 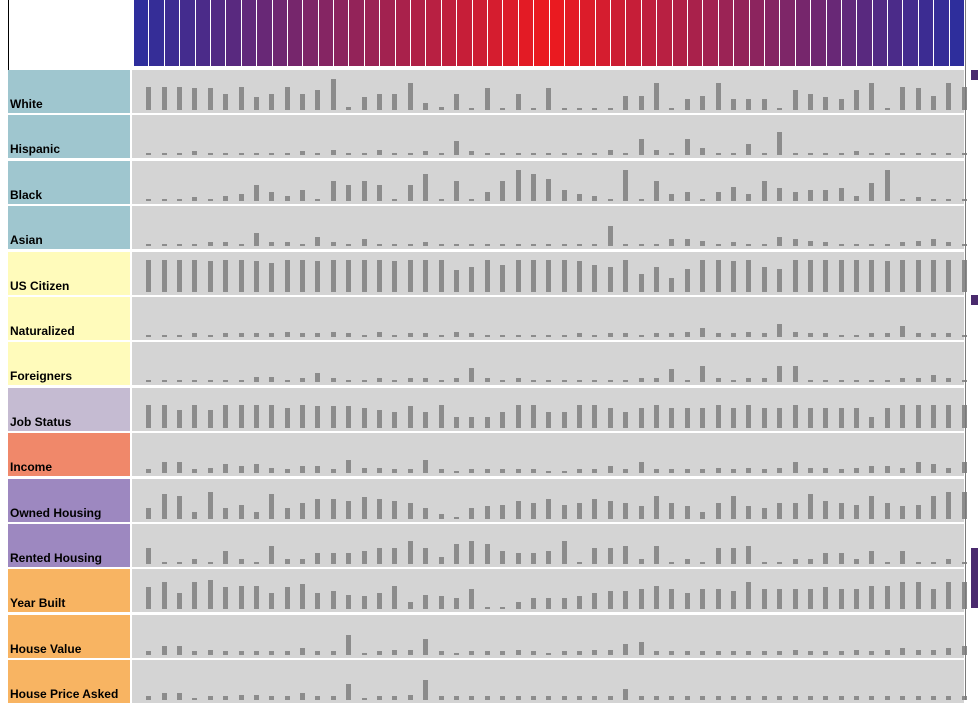 What do you see at coordinates (38, 603) in the screenshot?
I see `row-label-text: Year Built` at bounding box center [38, 603].